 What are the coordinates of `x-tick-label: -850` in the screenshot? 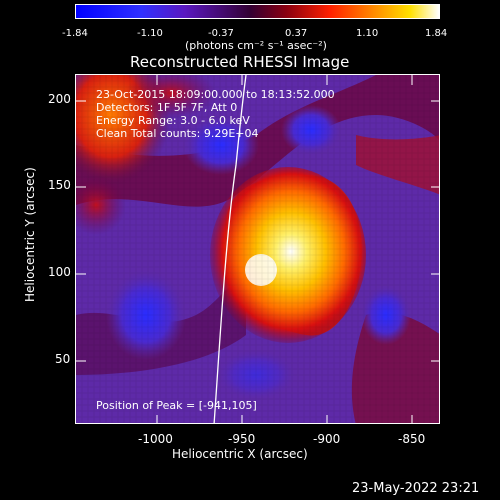 It's located at (412, 439).